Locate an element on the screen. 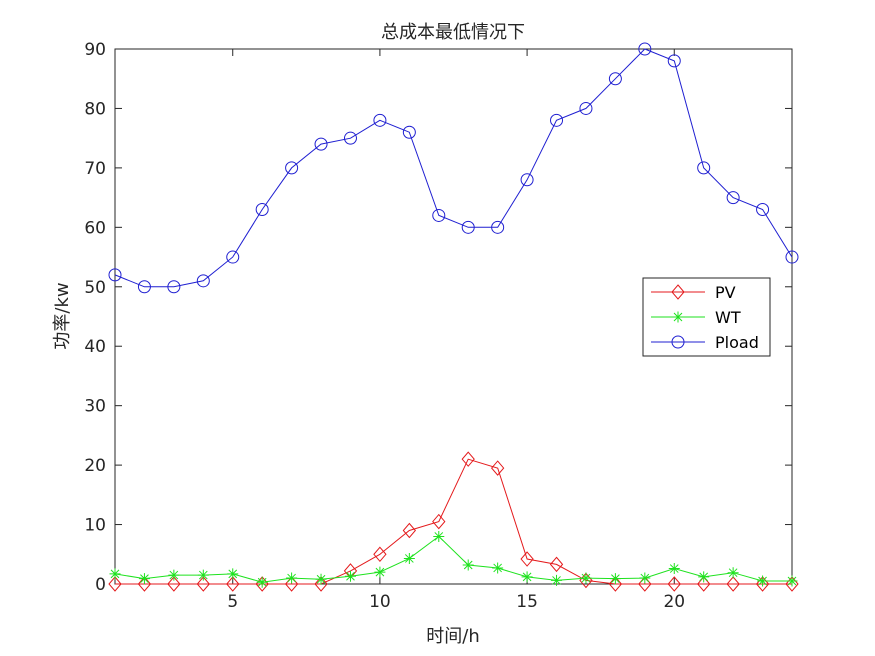 Image resolution: width=875 pixels, height=656 pixels. x-tick-label: 15 is located at coordinates (527, 602).